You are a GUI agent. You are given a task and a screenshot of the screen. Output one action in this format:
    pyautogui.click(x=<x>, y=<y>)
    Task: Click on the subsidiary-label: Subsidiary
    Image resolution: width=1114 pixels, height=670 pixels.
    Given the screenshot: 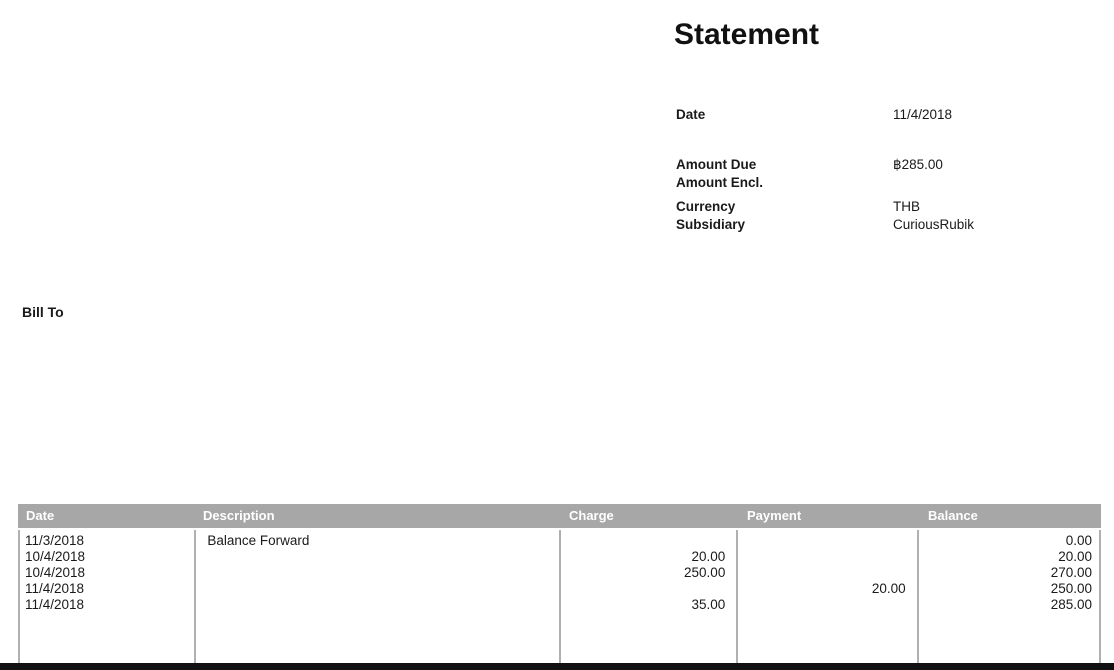 What is the action you would take?
    pyautogui.click(x=711, y=224)
    